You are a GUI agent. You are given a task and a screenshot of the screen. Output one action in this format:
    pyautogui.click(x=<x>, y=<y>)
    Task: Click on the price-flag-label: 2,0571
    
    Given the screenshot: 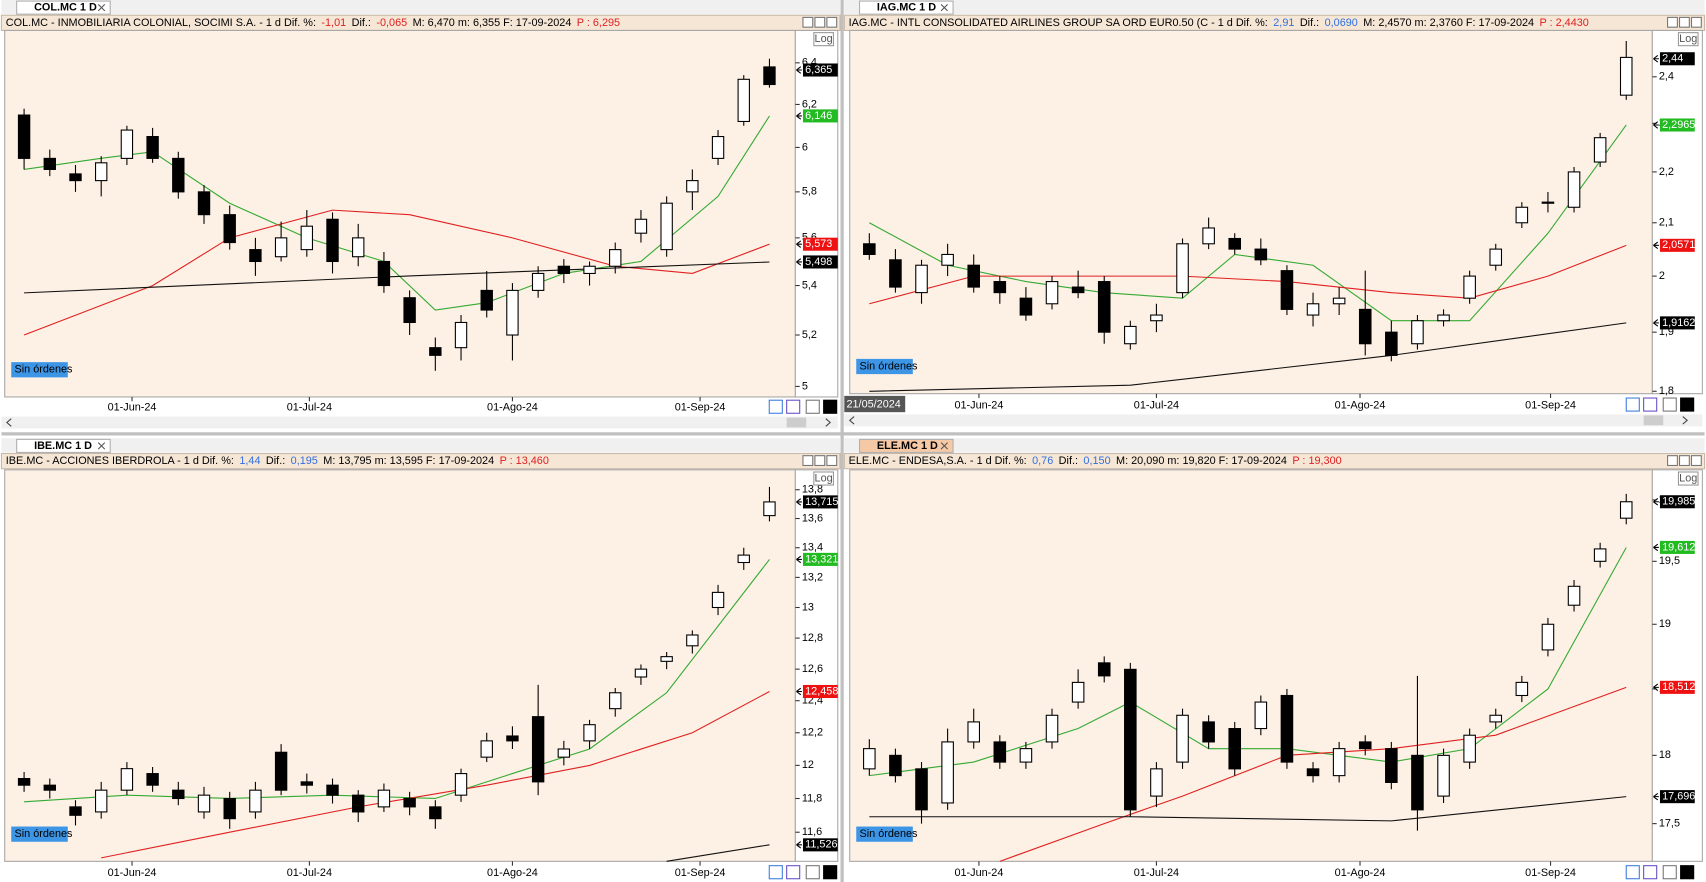 What is the action you would take?
    pyautogui.click(x=1678, y=245)
    